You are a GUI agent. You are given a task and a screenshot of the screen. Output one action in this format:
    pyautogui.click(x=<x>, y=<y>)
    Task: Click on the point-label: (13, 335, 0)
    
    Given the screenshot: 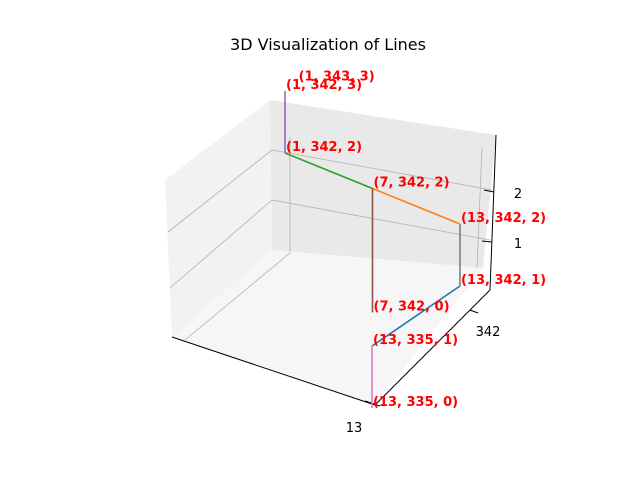 What is the action you would take?
    pyautogui.click(x=415, y=402)
    